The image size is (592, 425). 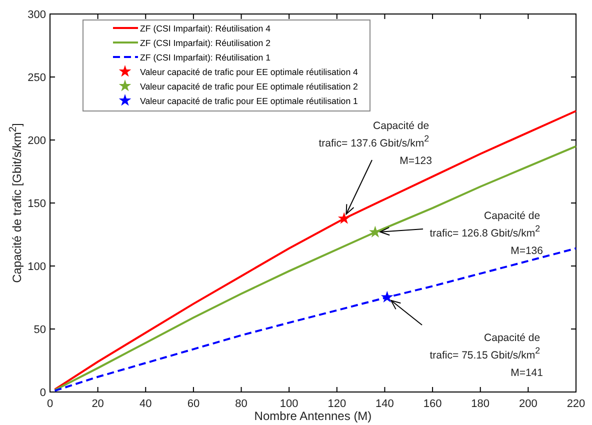 I want to click on legend-label: ZF (CSI Imparfait): Réutilisation 1, so click(x=205, y=57).